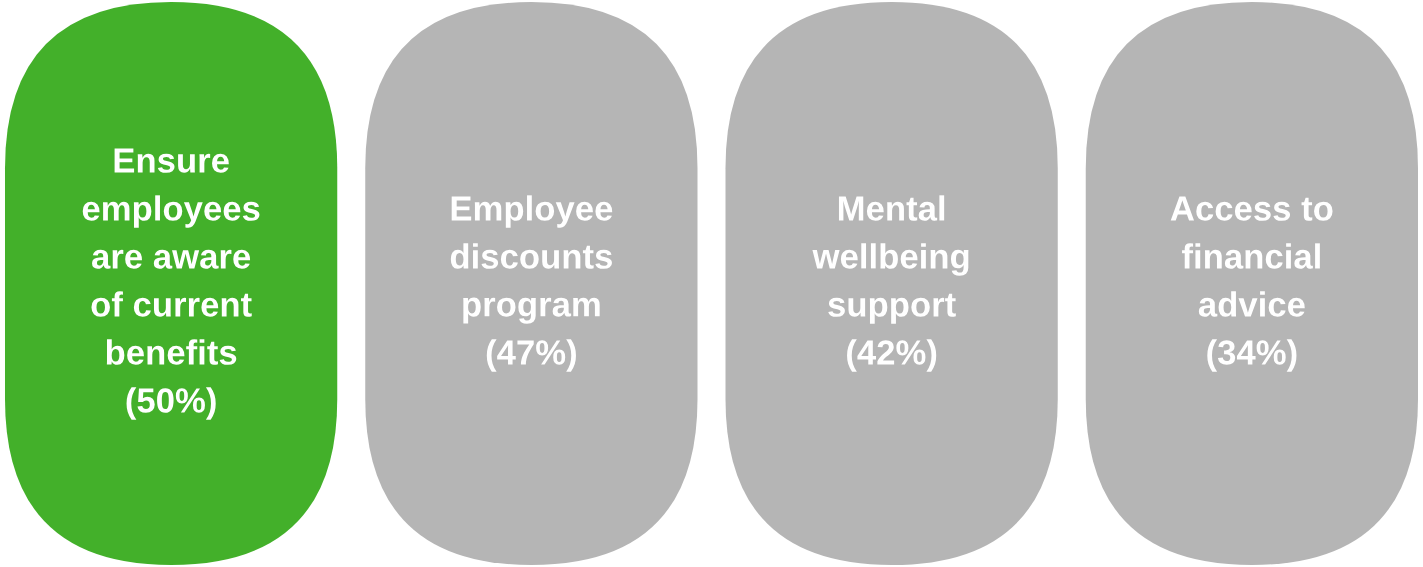 This screenshot has width=1423, height=567. I want to click on category-label: Employee discounts program, so click(531, 259).